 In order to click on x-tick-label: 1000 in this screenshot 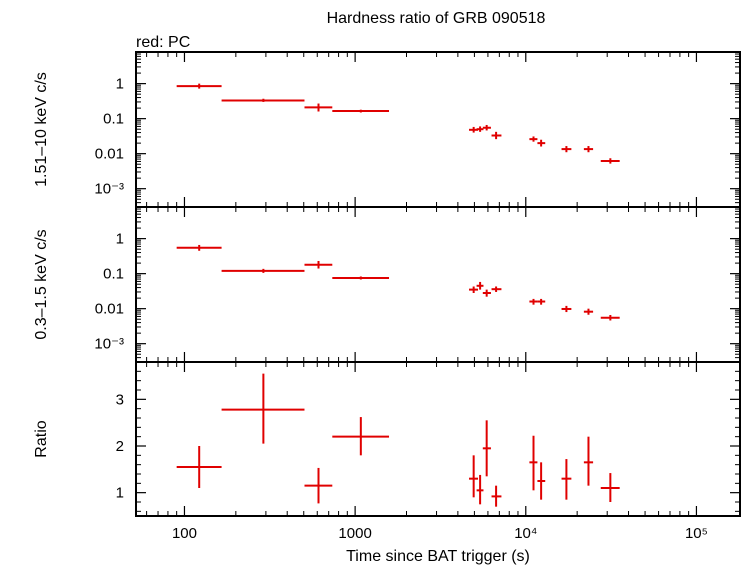, I will do `click(354, 533)`.